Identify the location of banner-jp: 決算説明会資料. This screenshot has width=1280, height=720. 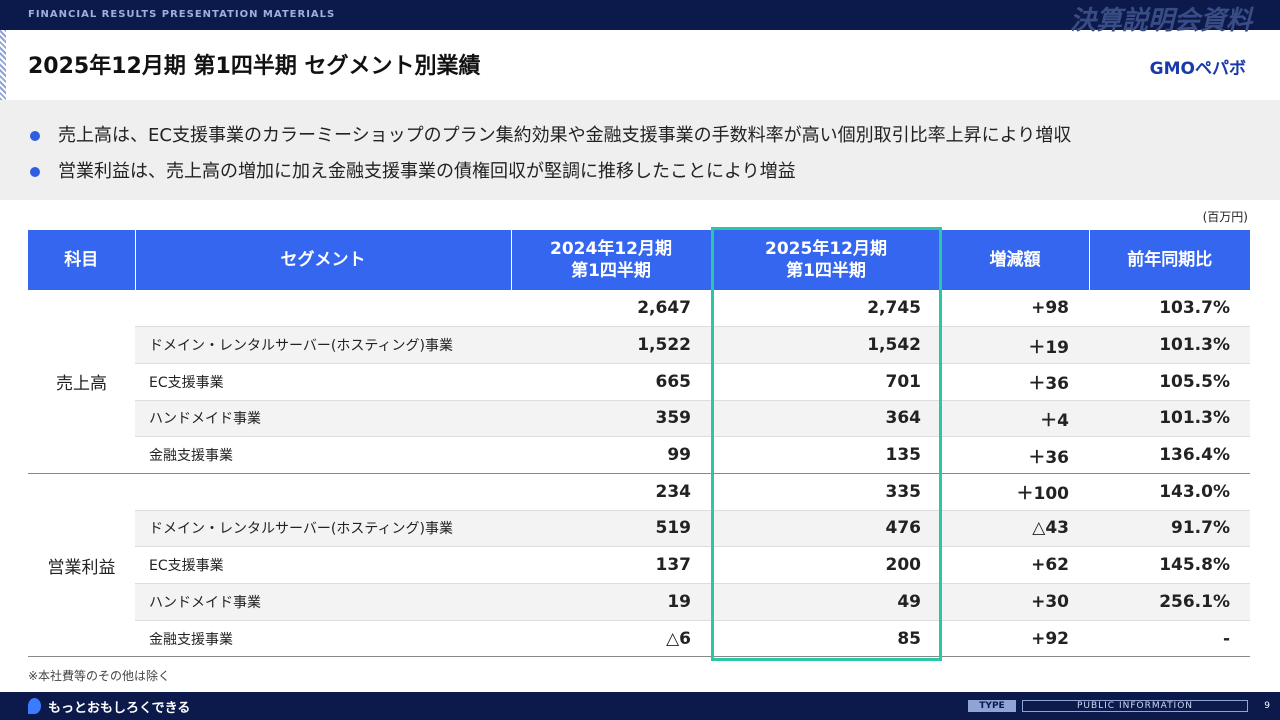
(1160, 21).